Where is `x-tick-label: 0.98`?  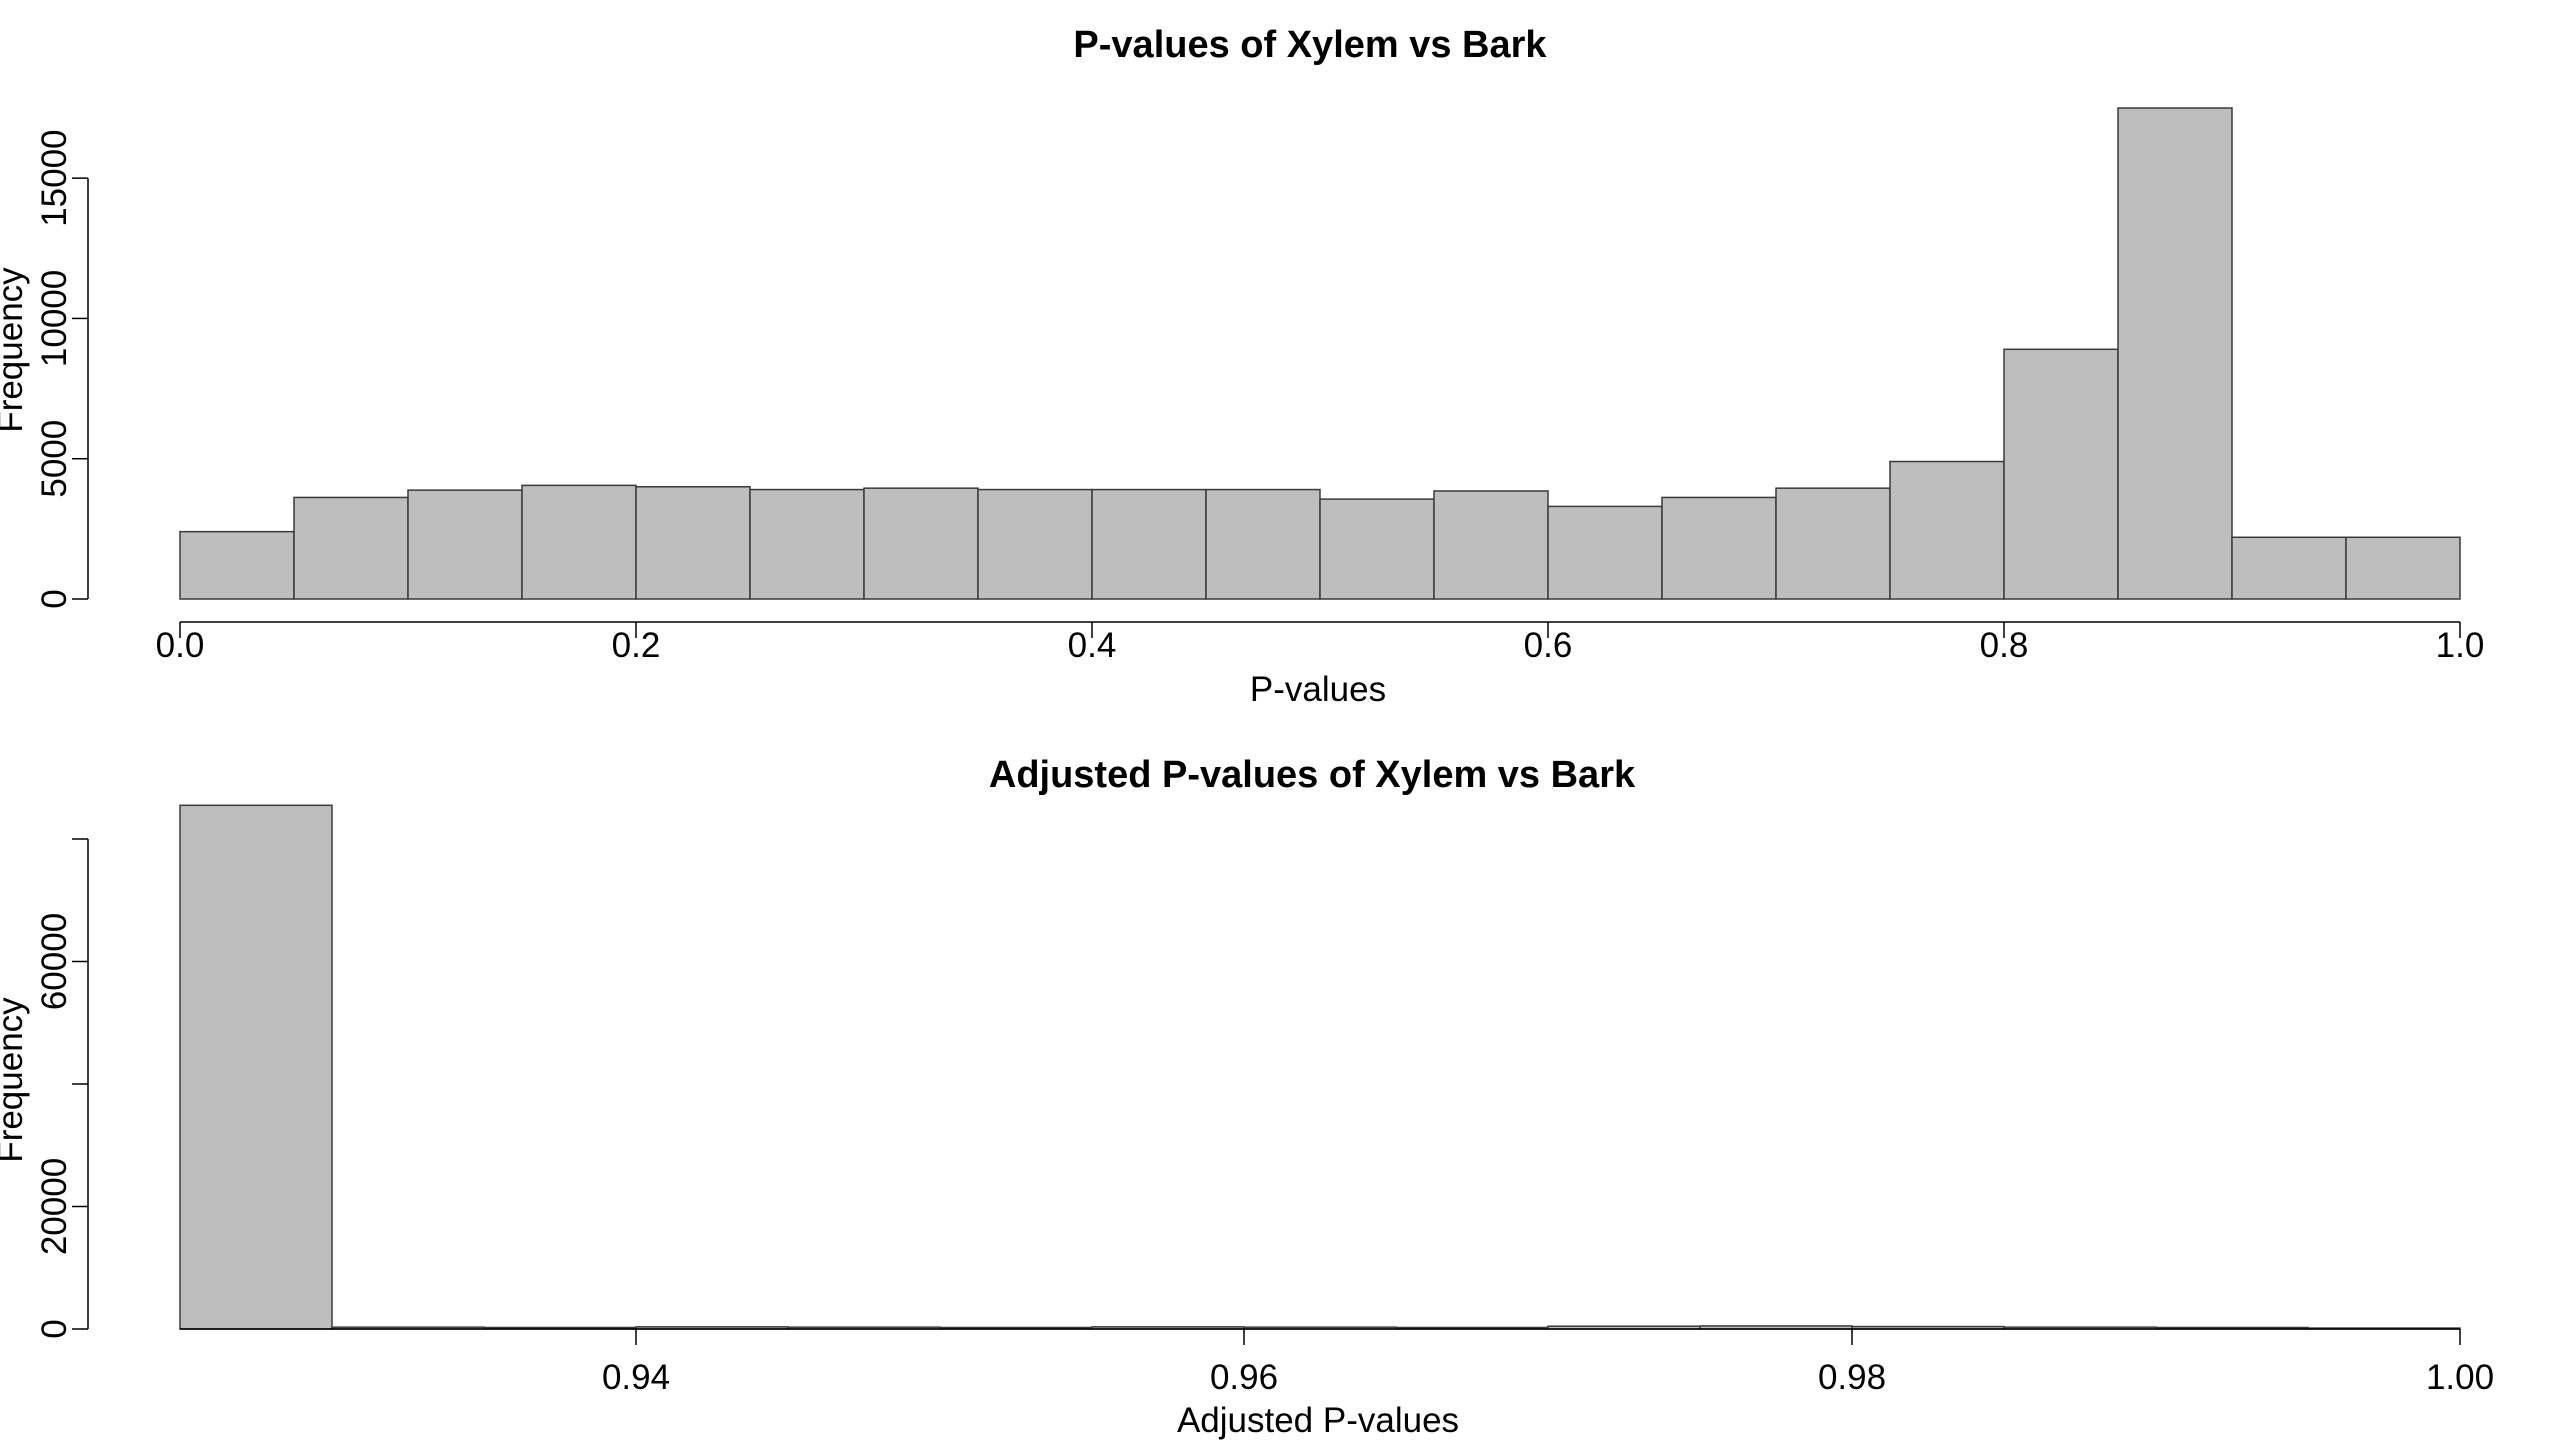
x-tick-label: 0.98 is located at coordinates (1852, 1377).